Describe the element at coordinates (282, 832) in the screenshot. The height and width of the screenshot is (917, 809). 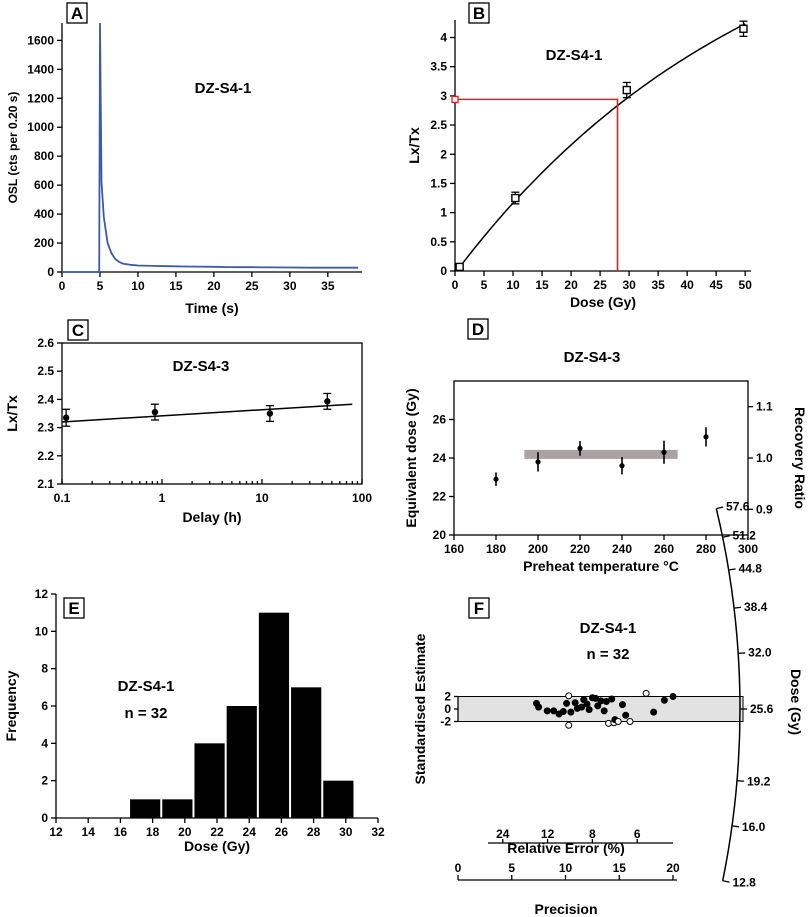
I see `panel-e-xtick-label: 26` at that location.